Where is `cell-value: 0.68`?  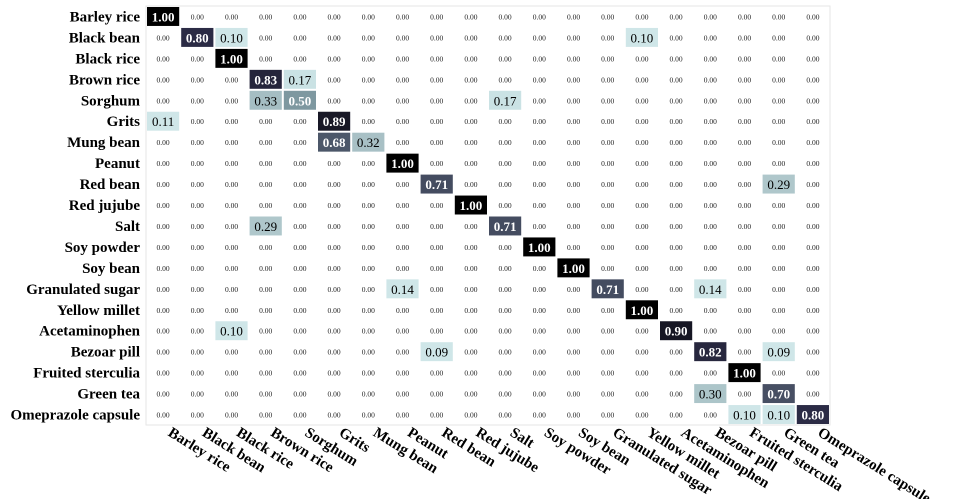 cell-value: 0.68 is located at coordinates (334, 142).